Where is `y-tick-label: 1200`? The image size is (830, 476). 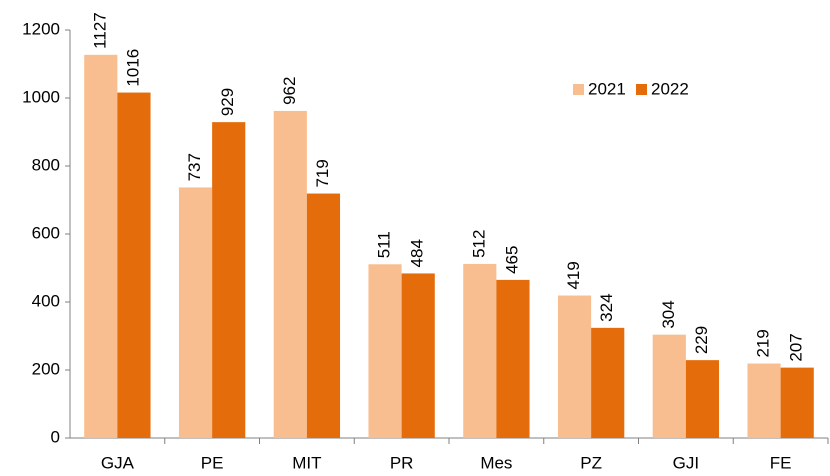
y-tick-label: 1200 is located at coordinates (41, 28).